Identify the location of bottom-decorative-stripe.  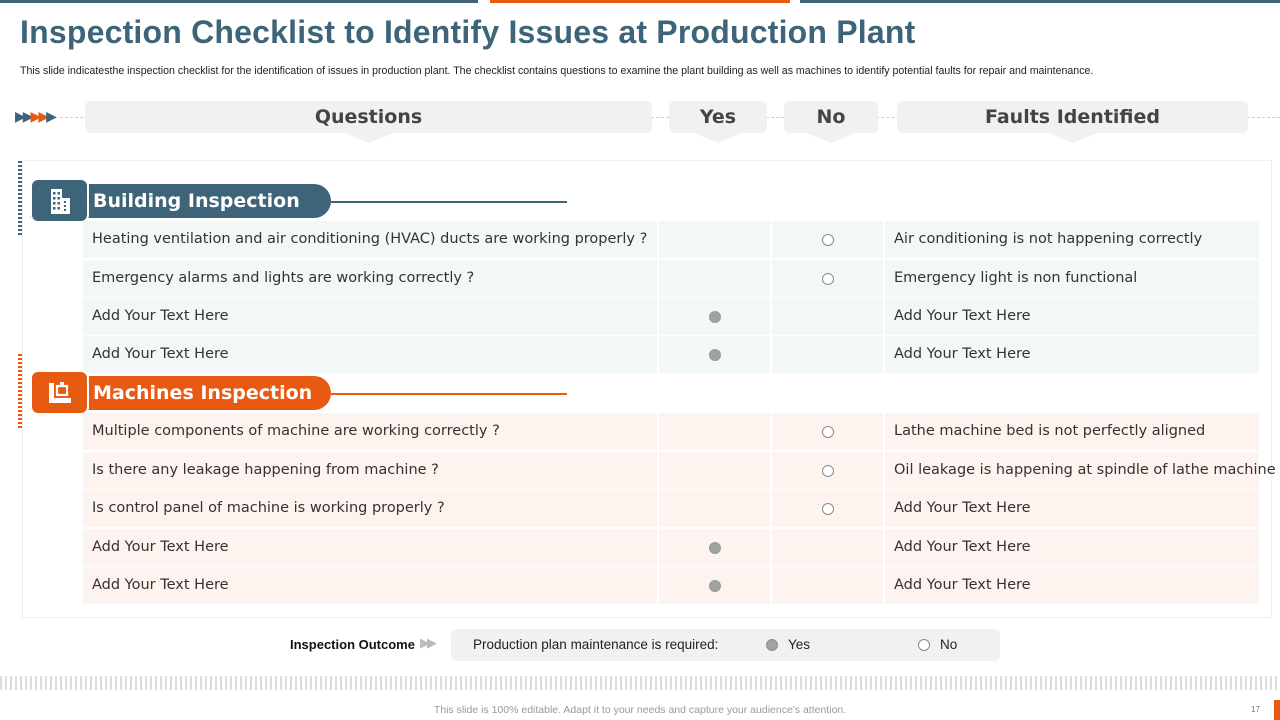
(640, 683).